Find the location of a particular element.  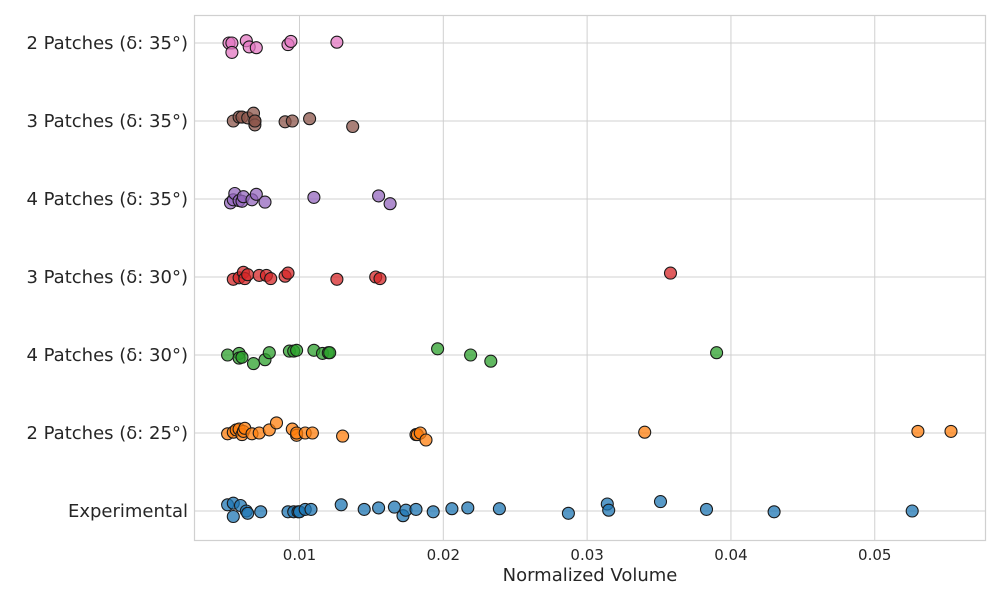

y-tick-label: 4 Patches (δ: 35°) is located at coordinates (107, 199).